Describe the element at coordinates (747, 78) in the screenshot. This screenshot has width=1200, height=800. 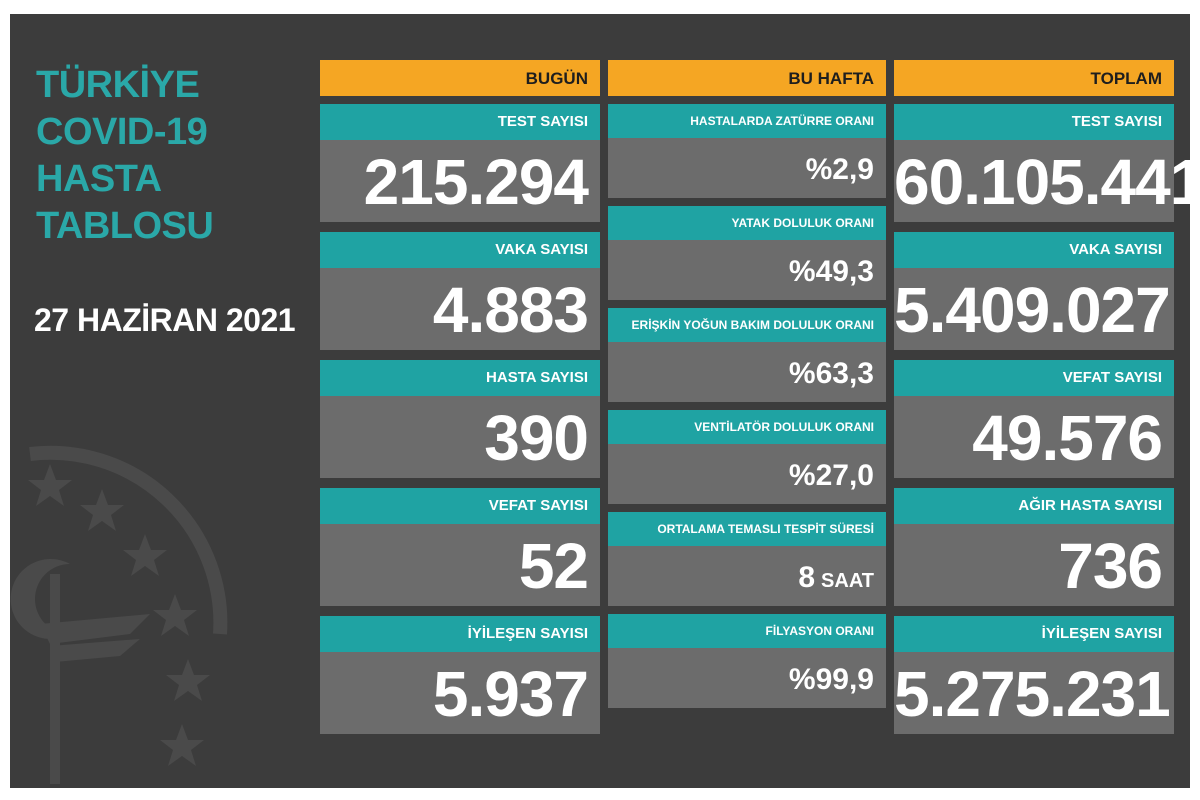
I see `week-header: BU HAFTA` at that location.